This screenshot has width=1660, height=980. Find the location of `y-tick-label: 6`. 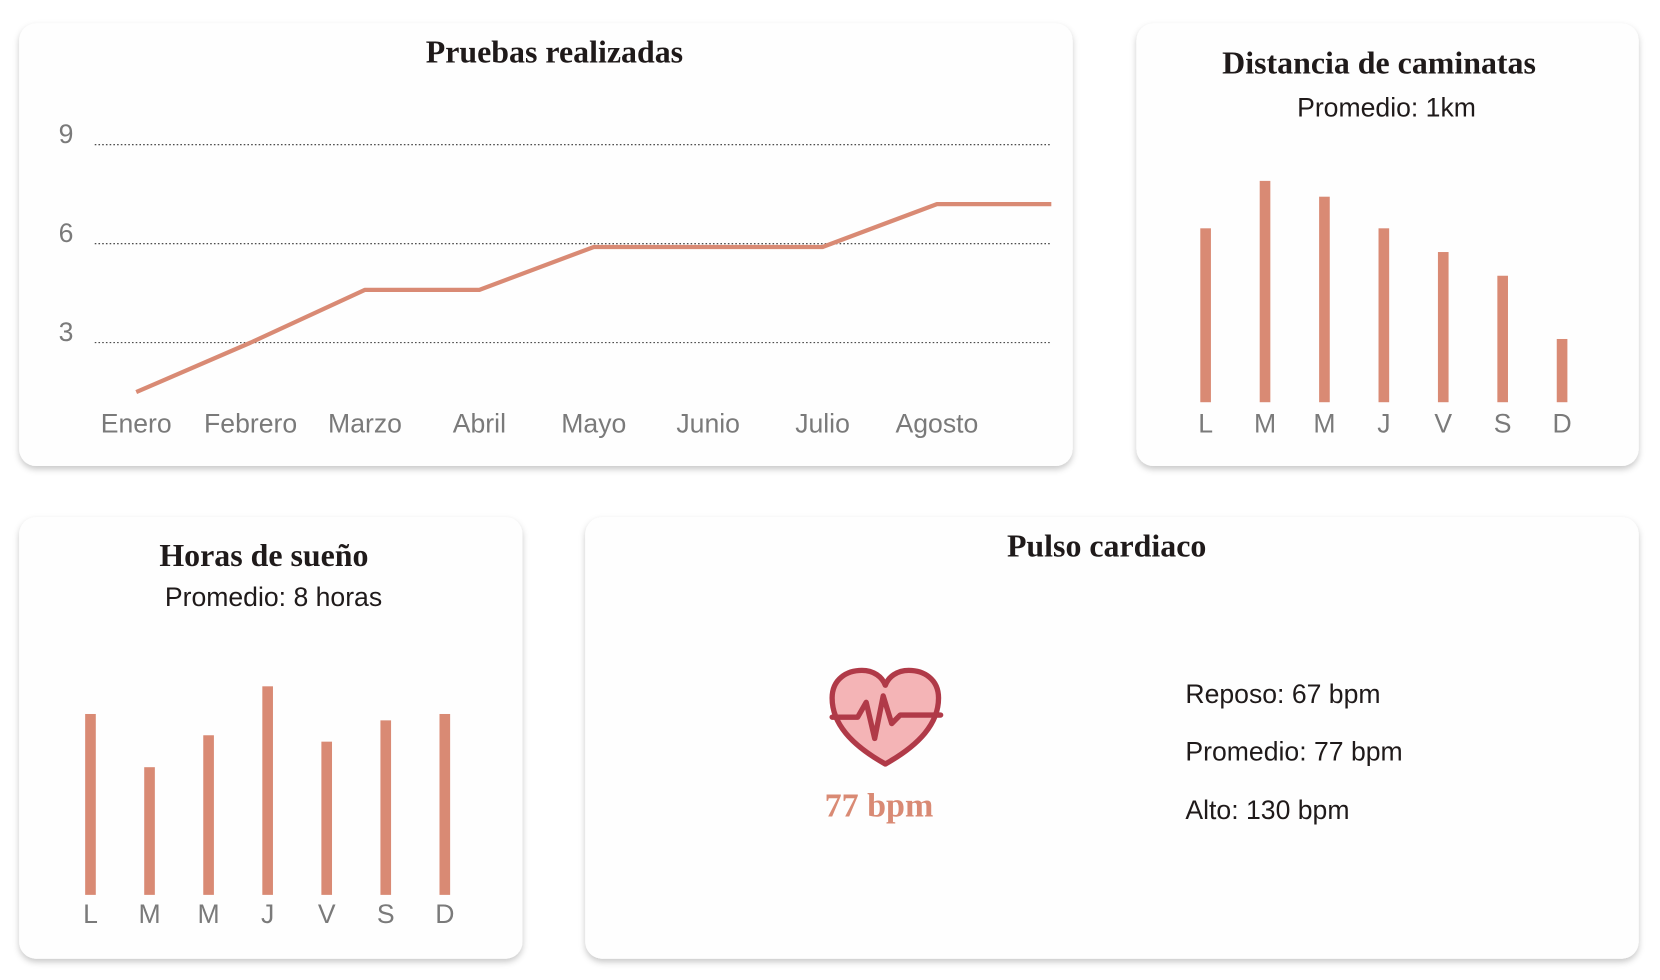

y-tick-label: 6 is located at coordinates (66, 233).